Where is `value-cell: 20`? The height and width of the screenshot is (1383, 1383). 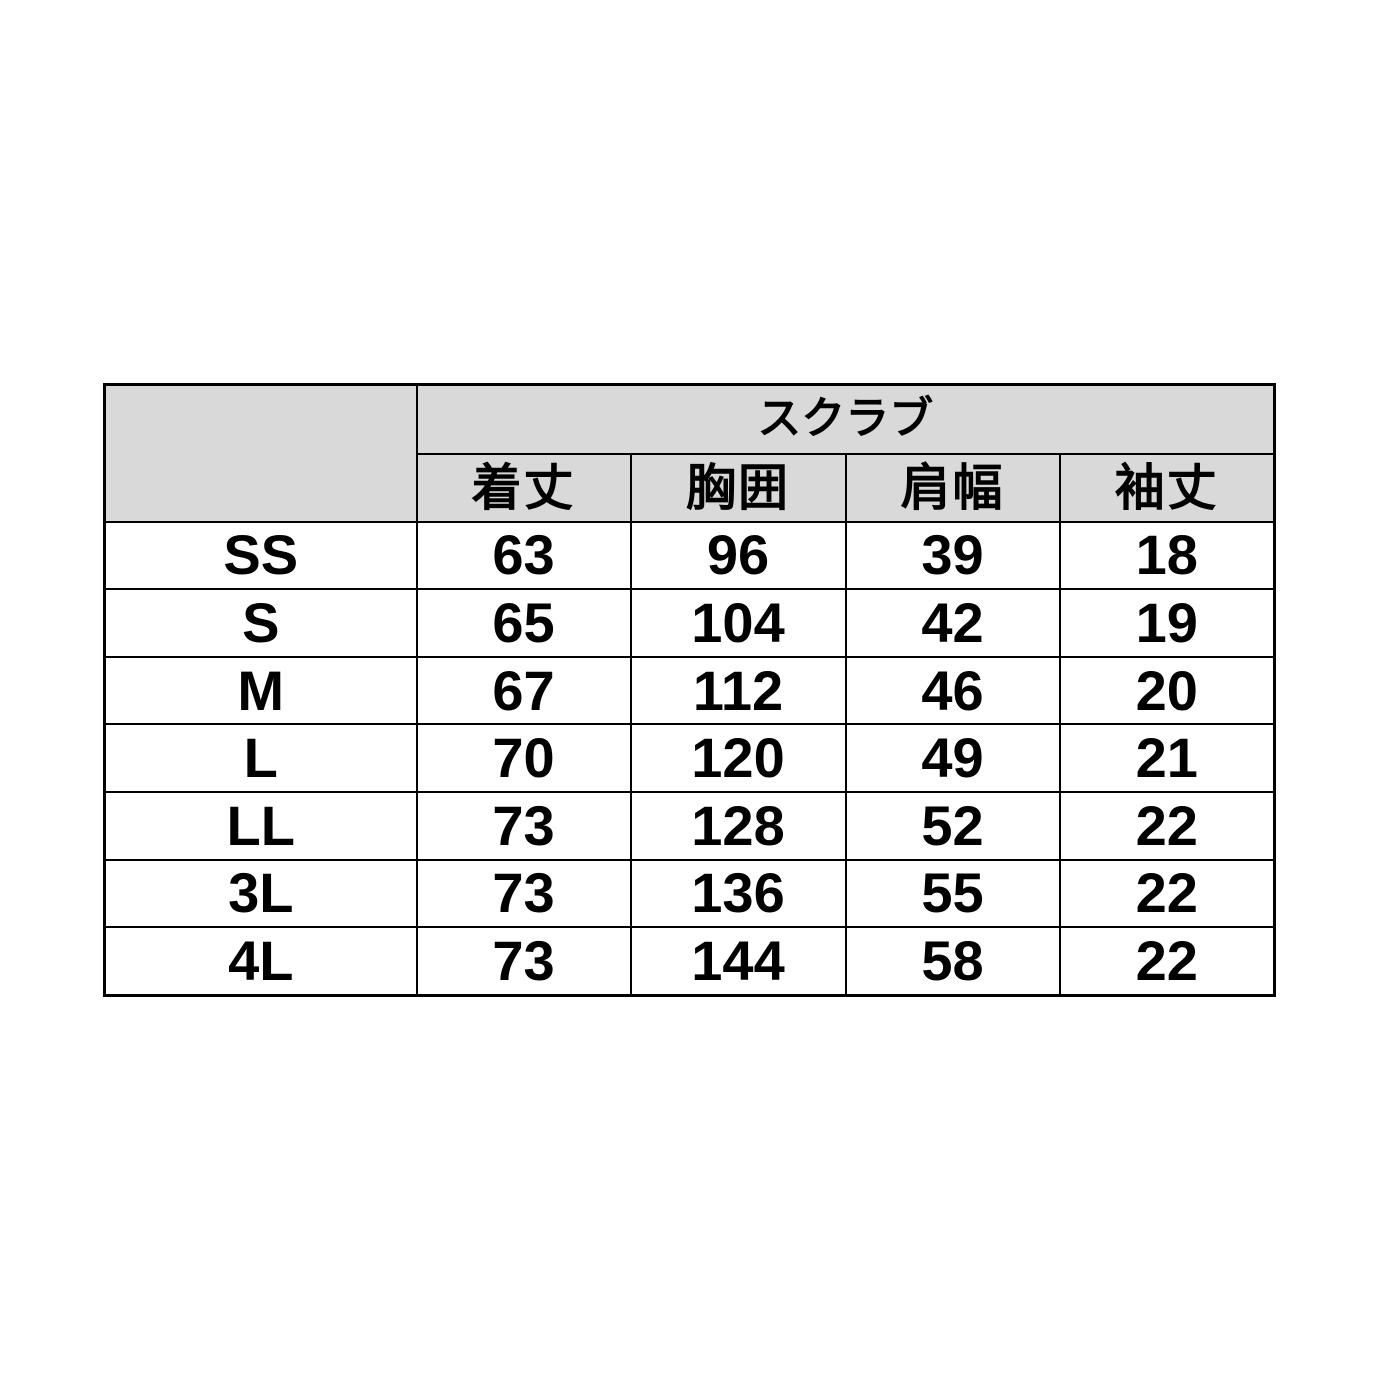 value-cell: 20 is located at coordinates (1167, 690).